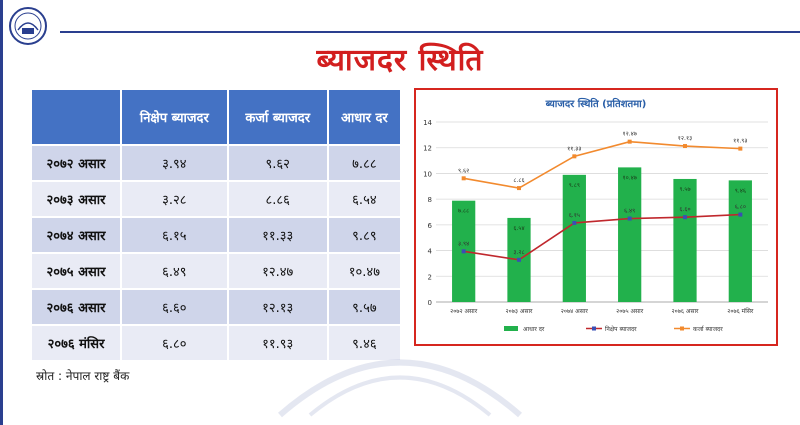 The height and width of the screenshot is (425, 800). Describe the element at coordinates (77, 270) in the screenshot. I see `row-period: २०७५ असार` at that location.